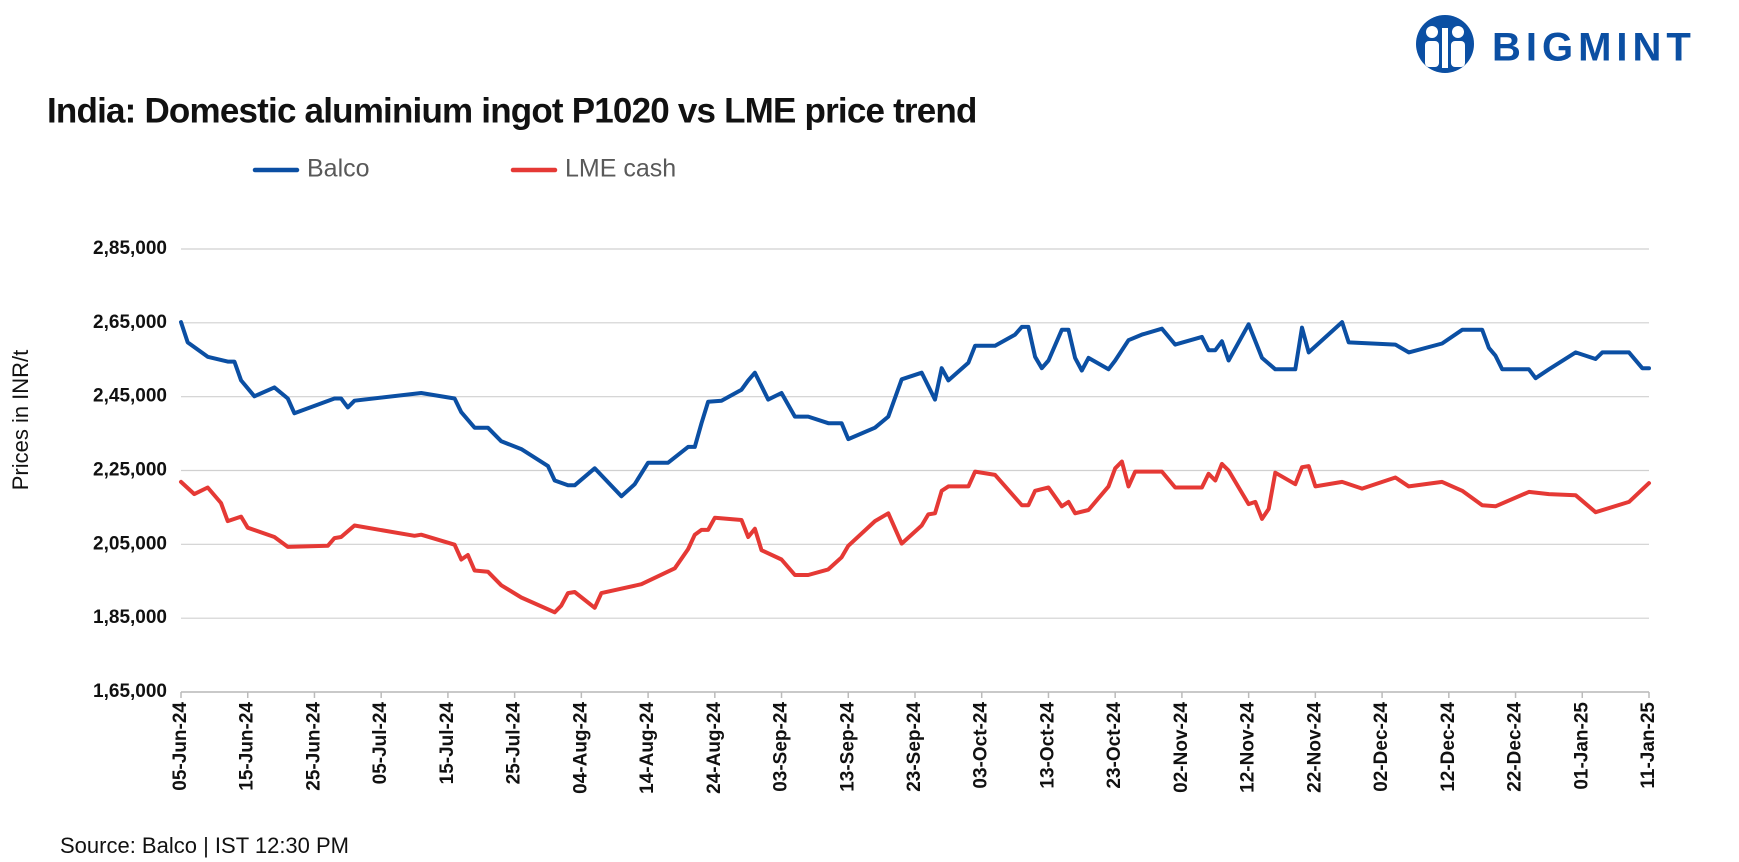 The image size is (1739, 862). Describe the element at coordinates (847, 747) in the screenshot. I see `x-tick-label: 13-Sep-24` at that location.